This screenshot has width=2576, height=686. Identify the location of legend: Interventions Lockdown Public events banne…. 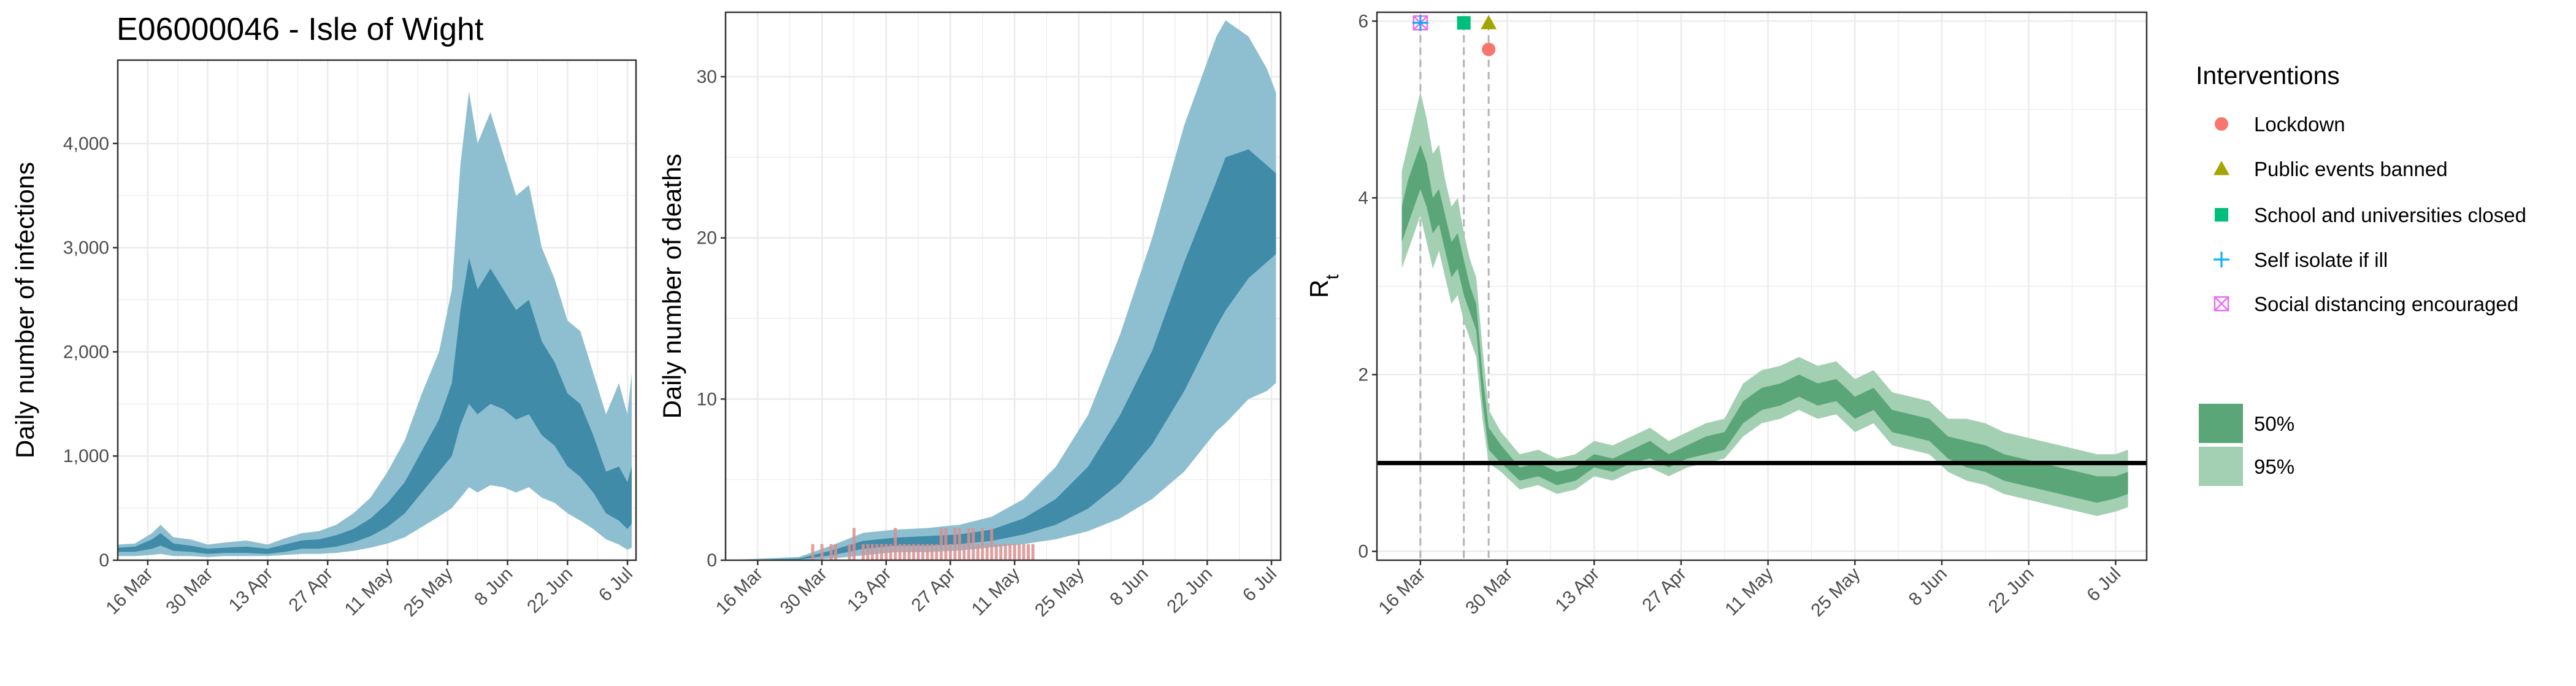
(2361, 273).